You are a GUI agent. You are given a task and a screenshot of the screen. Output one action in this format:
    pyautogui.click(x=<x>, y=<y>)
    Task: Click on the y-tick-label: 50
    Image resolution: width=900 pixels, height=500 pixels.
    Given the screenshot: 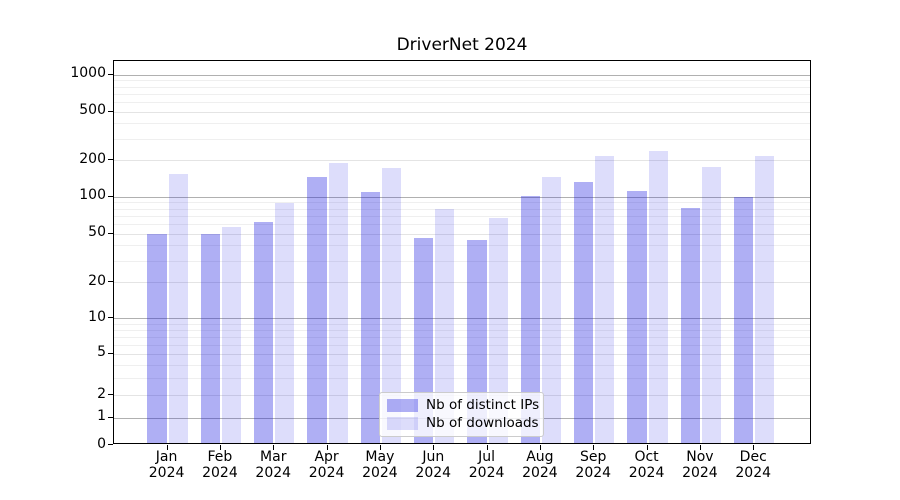 What is the action you would take?
    pyautogui.click(x=97, y=232)
    